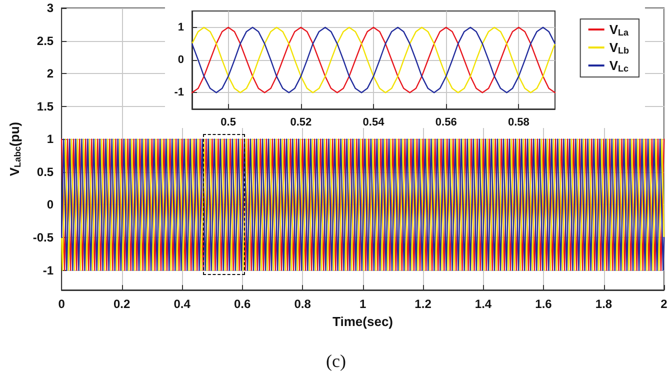  I want to click on x-tick-label: 1.2, so click(423, 304).